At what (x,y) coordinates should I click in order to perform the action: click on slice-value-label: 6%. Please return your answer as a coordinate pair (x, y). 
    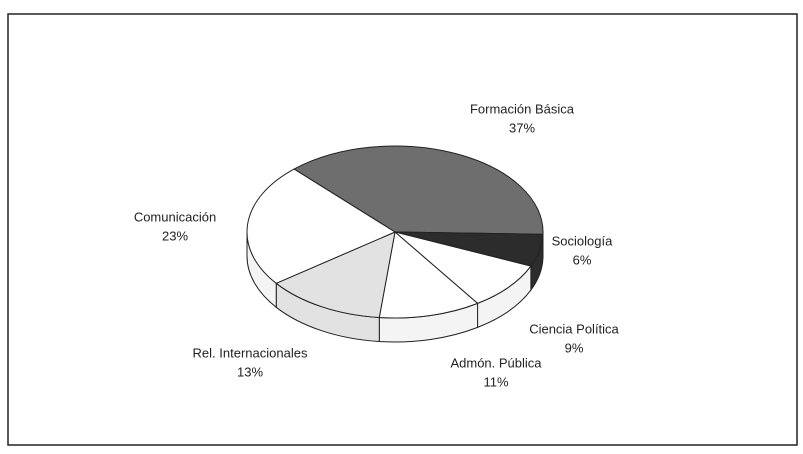
    Looking at the image, I should click on (582, 259).